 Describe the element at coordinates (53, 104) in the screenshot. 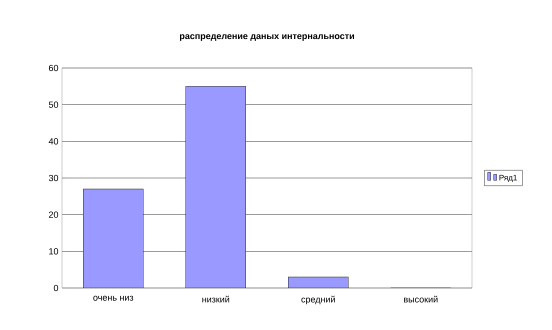

I see `y-tick-label: 50` at that location.